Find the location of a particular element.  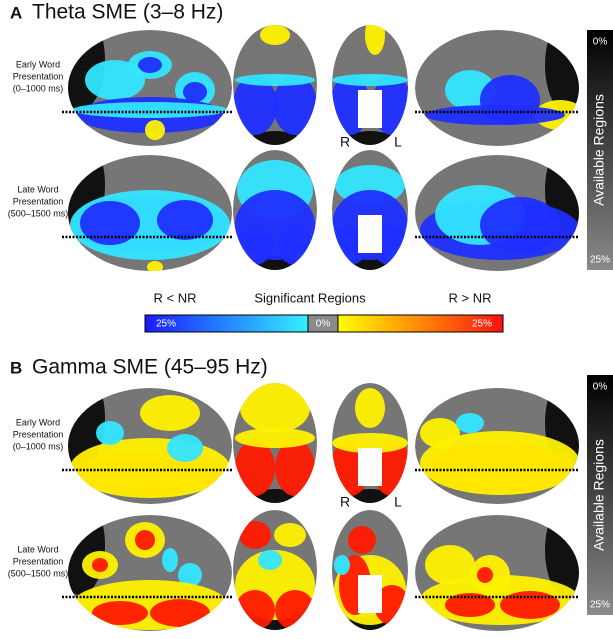

available-bar is located at coordinates (600, 150).